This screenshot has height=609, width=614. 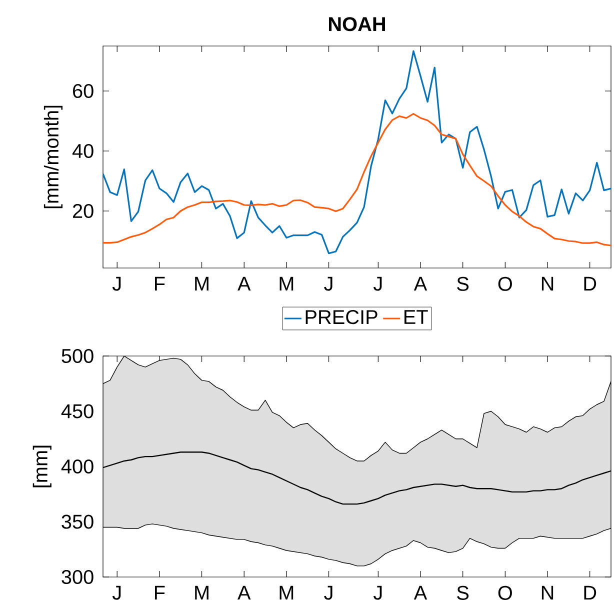 I want to click on legend-label: ET, so click(x=416, y=317).